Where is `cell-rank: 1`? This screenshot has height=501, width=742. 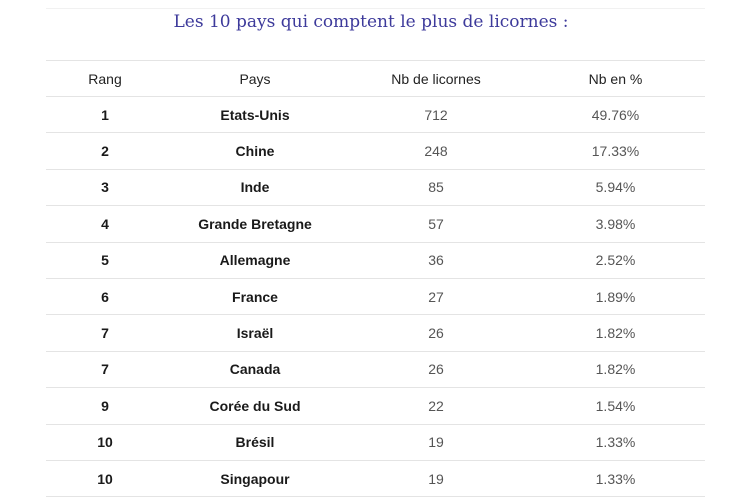
cell-rank: 1 is located at coordinates (105, 115).